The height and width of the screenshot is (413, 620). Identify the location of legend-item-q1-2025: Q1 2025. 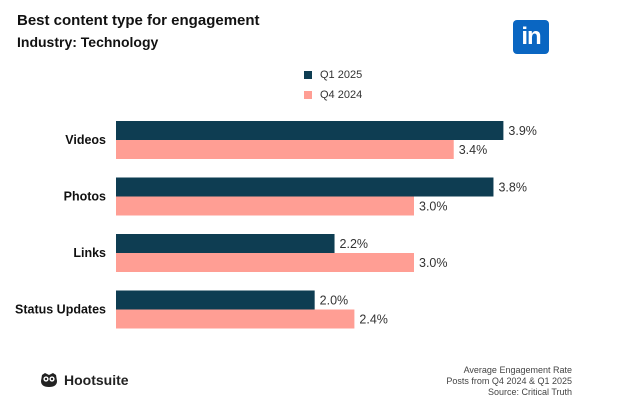
(333, 75).